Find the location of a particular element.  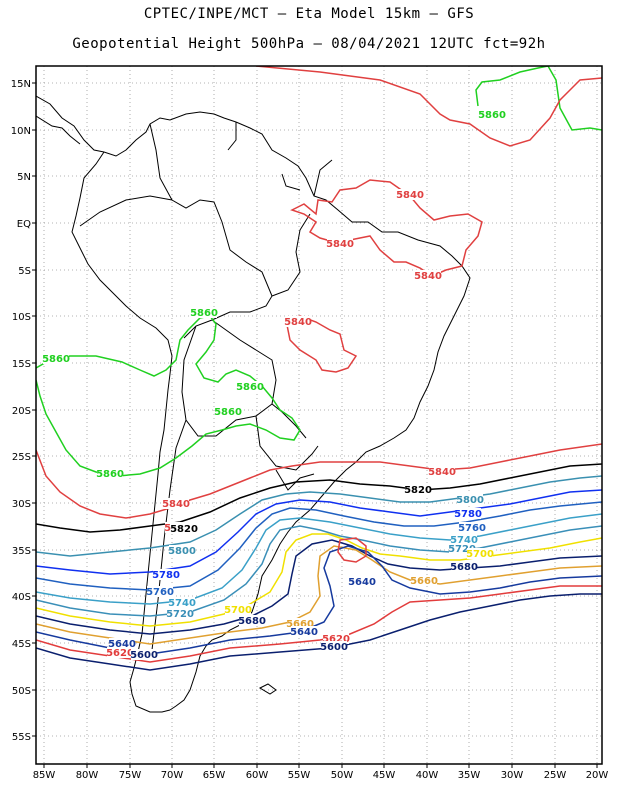

lat-label: EQ is located at coordinates (24, 224).